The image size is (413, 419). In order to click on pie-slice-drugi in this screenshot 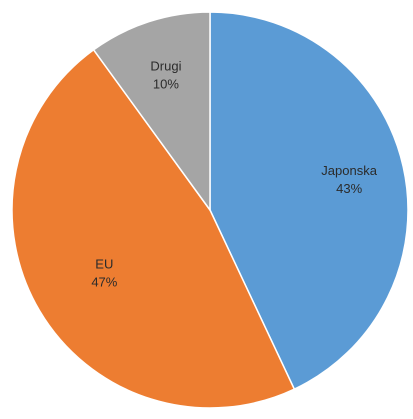, I will do `click(151, 112)`.